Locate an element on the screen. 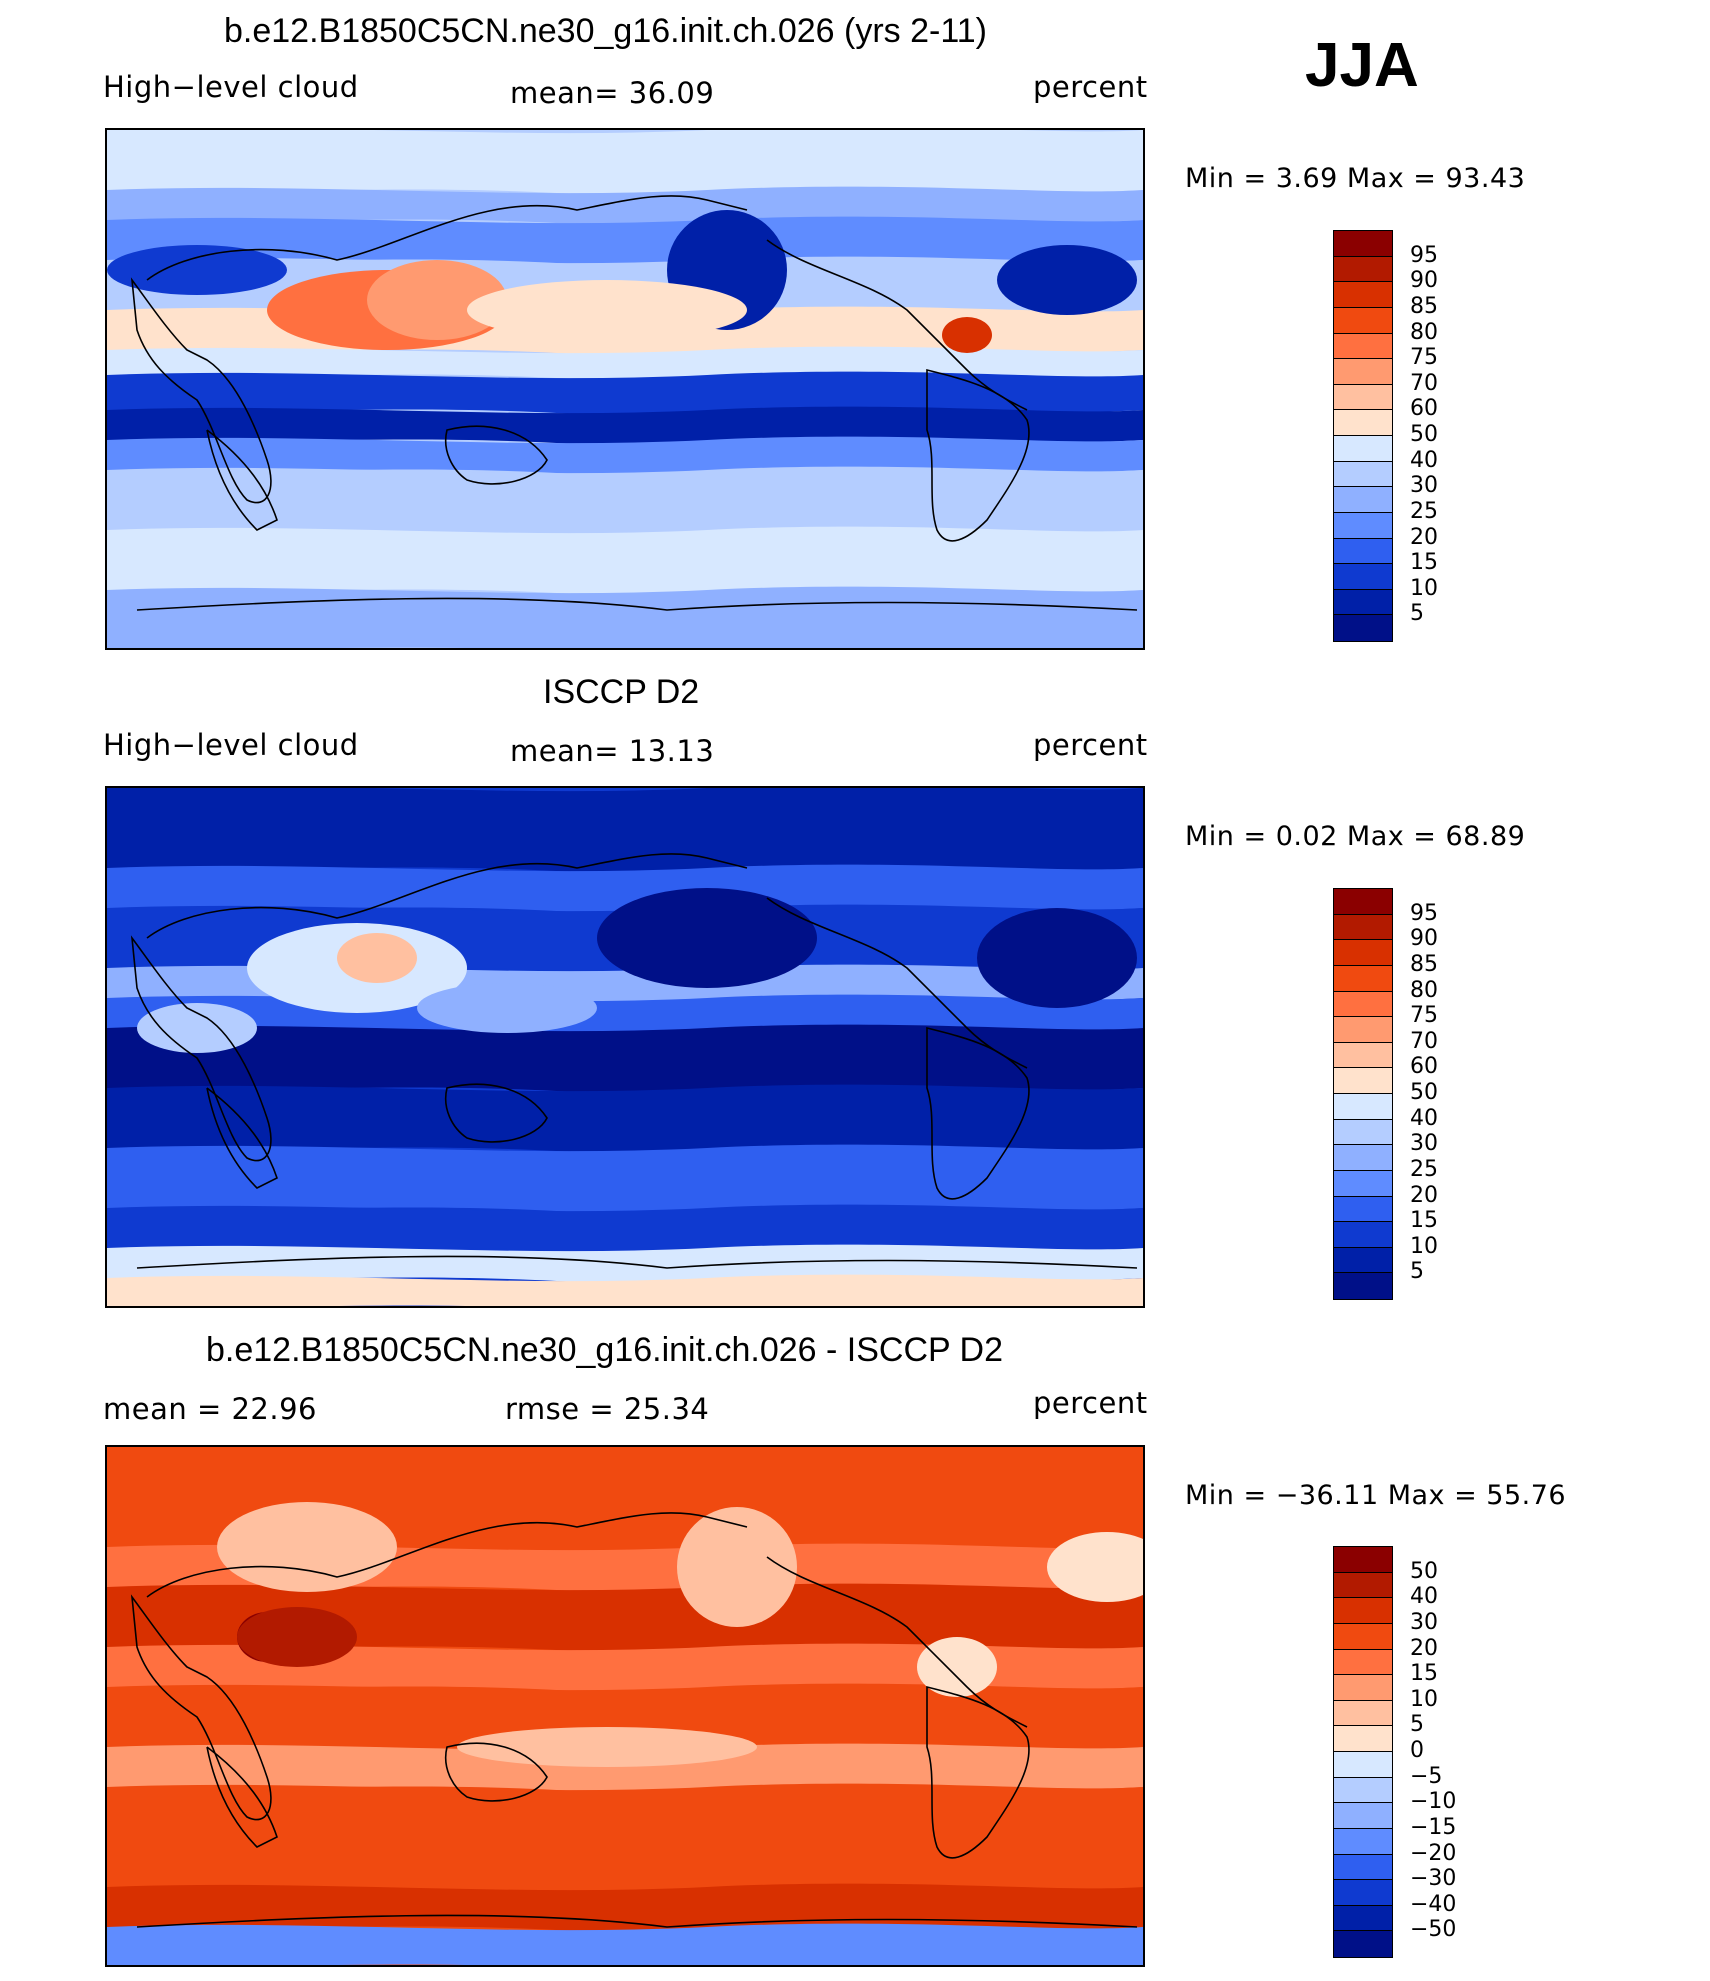  min-max-label: Min = 0.02 Max = 68.89 is located at coordinates (1355, 836).